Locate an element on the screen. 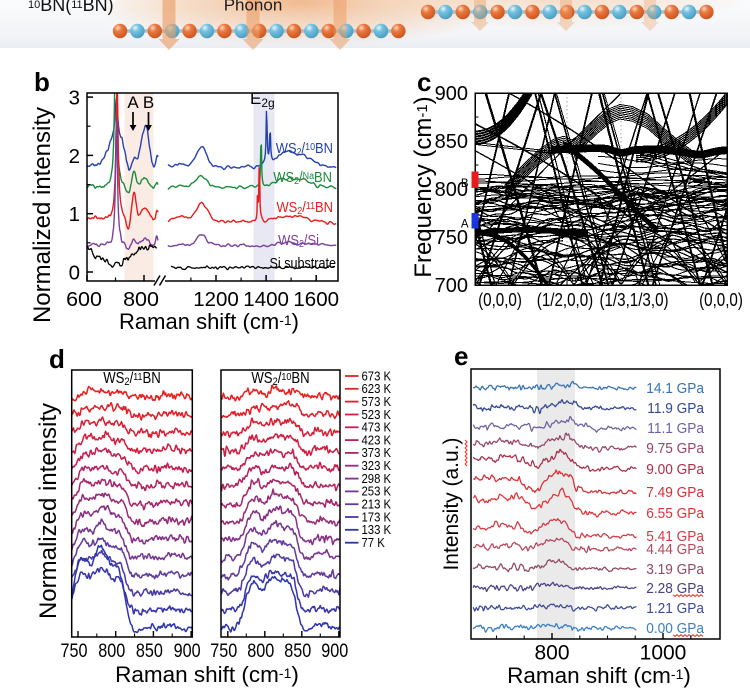 This screenshot has width=750, height=700. svg-text: 2.28 GPa is located at coordinates (675, 588).